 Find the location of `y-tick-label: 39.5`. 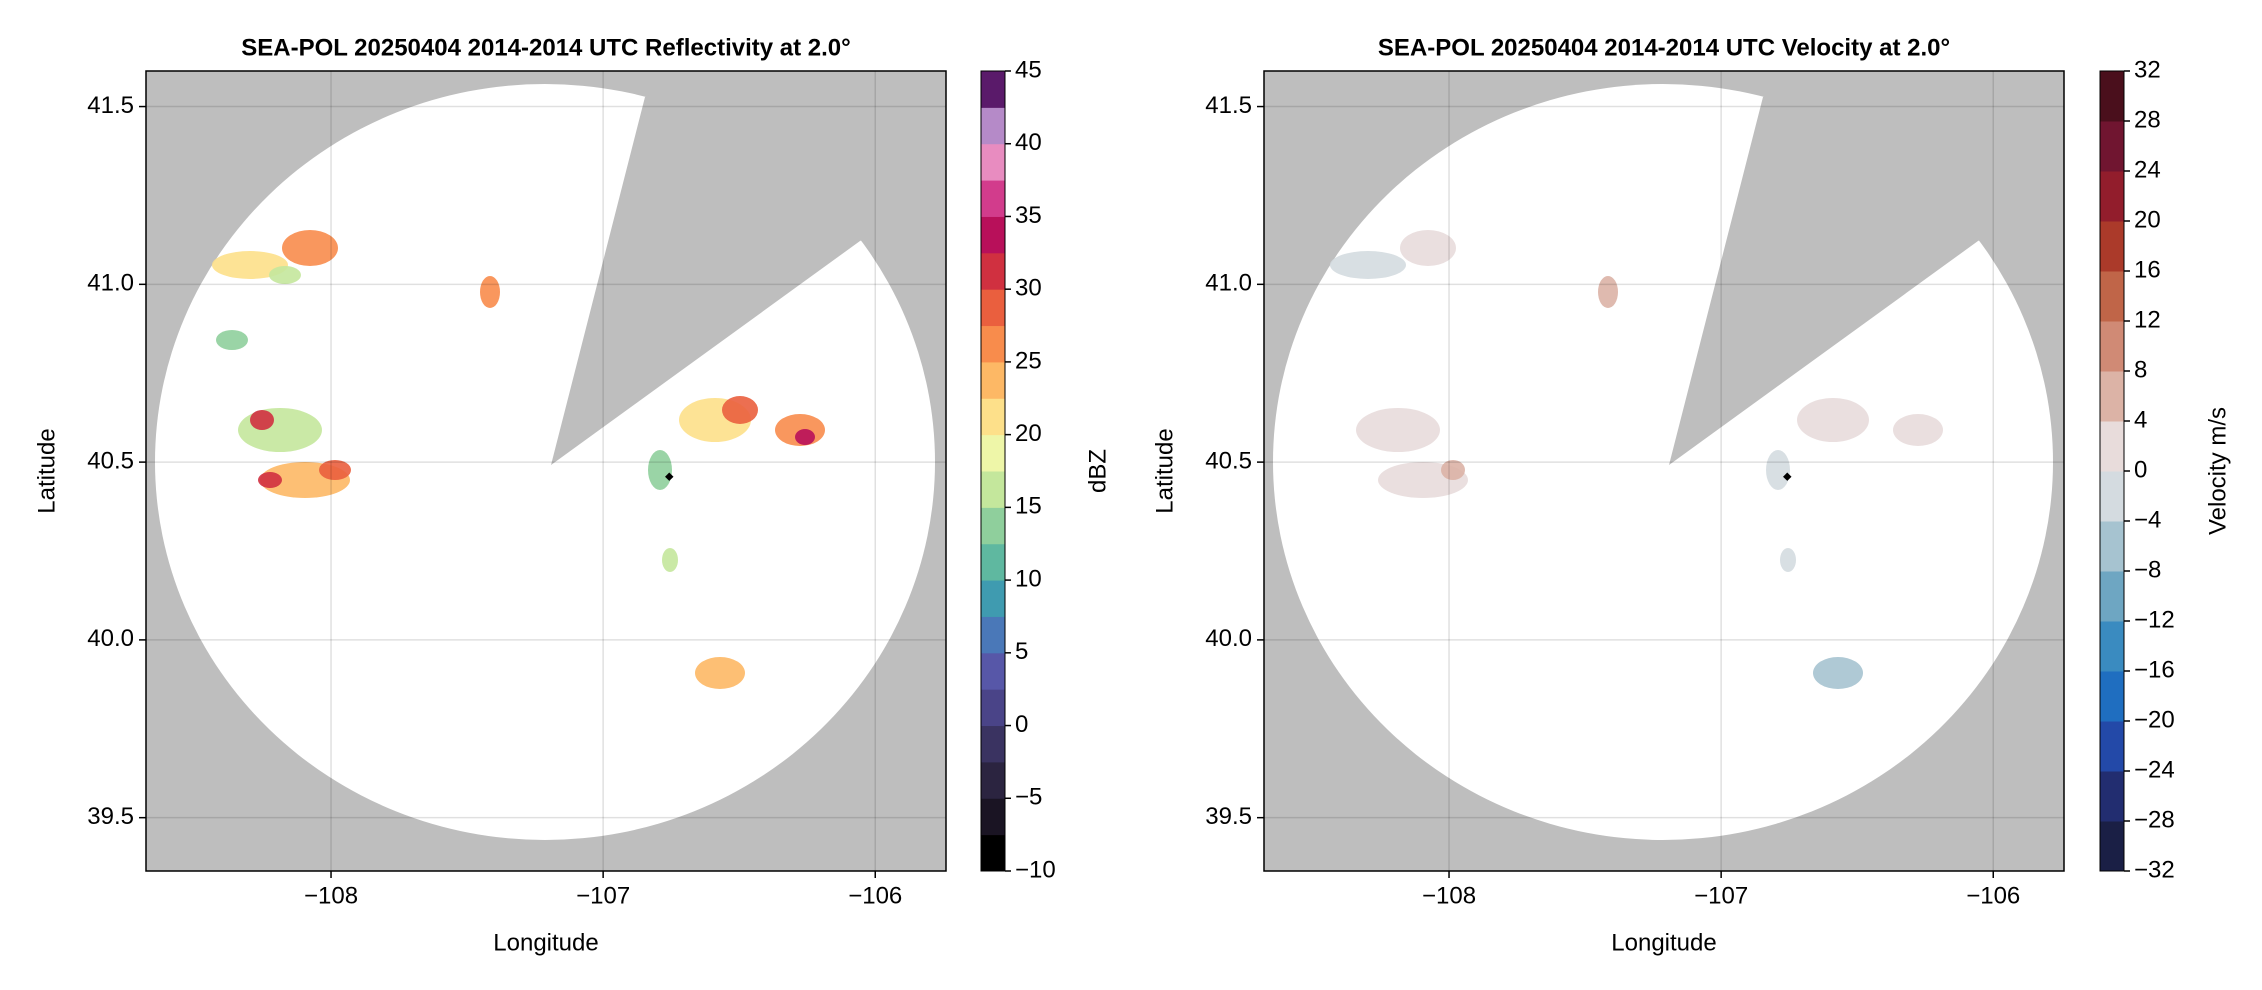

y-tick-label: 39.5 is located at coordinates (1228, 816).